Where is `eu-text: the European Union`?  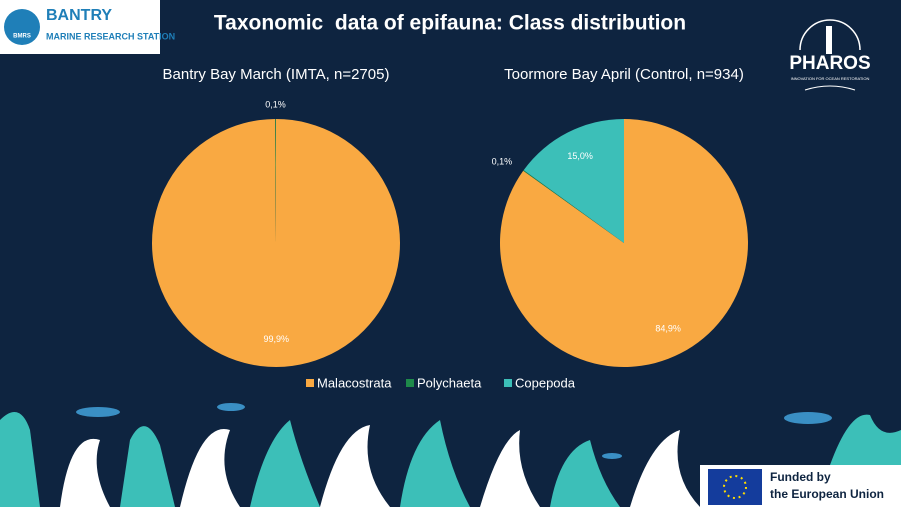
eu-text: the European Union is located at coordinates (827, 494).